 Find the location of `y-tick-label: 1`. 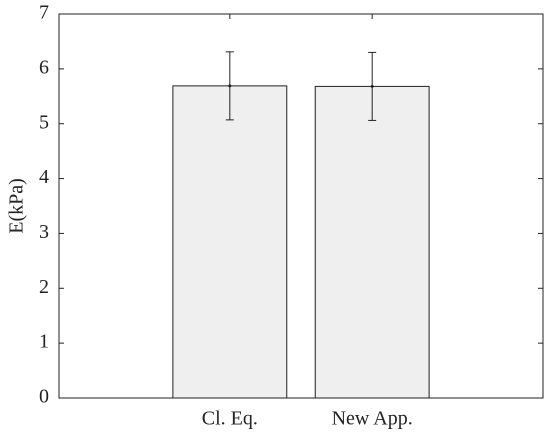

y-tick-label: 1 is located at coordinates (44, 342).